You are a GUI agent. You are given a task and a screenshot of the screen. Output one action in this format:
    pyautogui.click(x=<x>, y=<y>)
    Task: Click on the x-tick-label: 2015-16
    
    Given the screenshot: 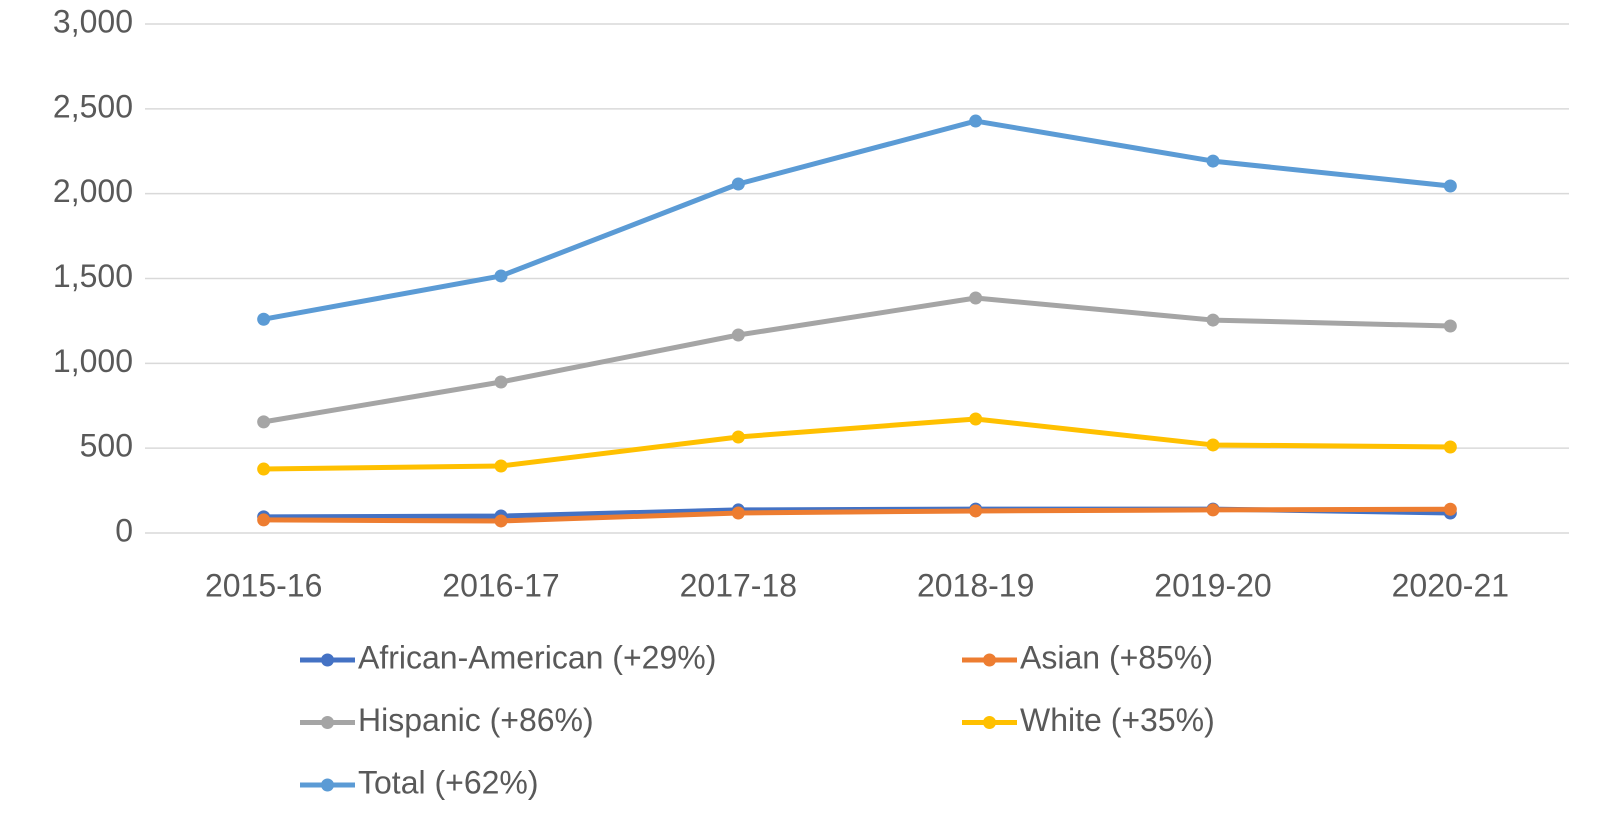 What is the action you would take?
    pyautogui.click(x=263, y=585)
    